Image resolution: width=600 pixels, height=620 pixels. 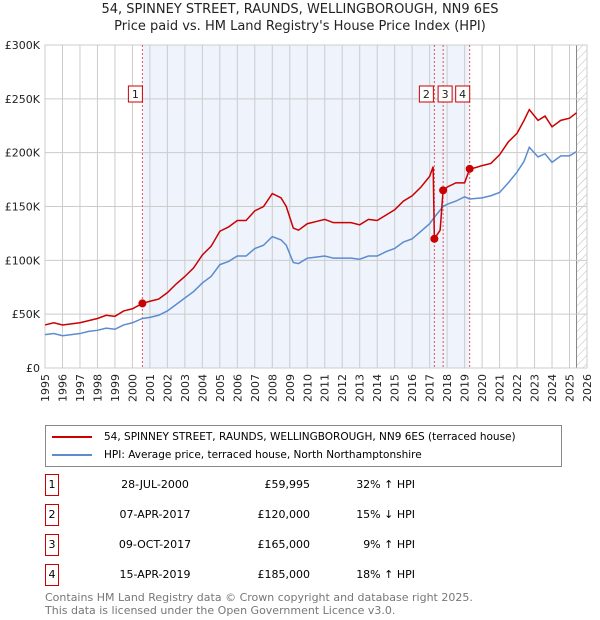 What do you see at coordinates (220, 388) in the screenshot?
I see `x-tick-label: 2005` at bounding box center [220, 388].